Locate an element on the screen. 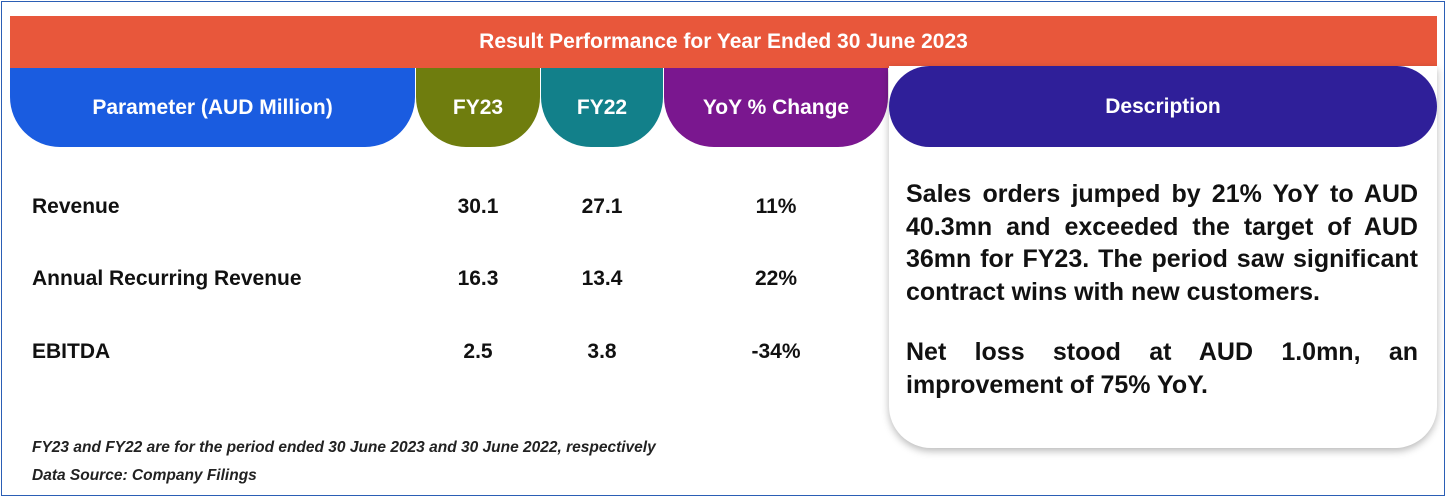 The height and width of the screenshot is (499, 1448). footnote-source: Data Source: Company Filings is located at coordinates (144, 475).